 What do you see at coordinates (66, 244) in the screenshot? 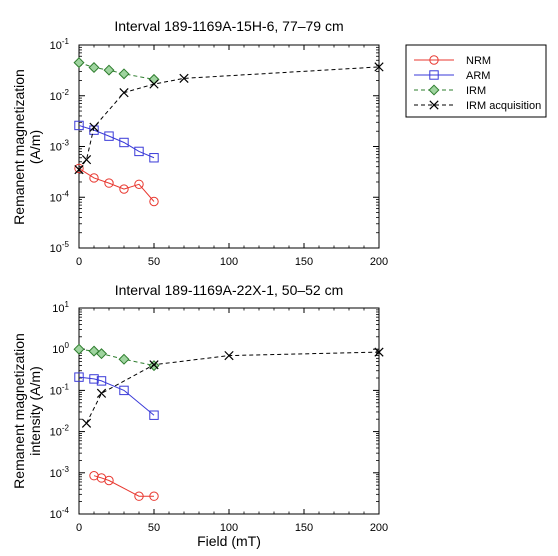
I see `y-tick-exponent: -5` at bounding box center [66, 244].